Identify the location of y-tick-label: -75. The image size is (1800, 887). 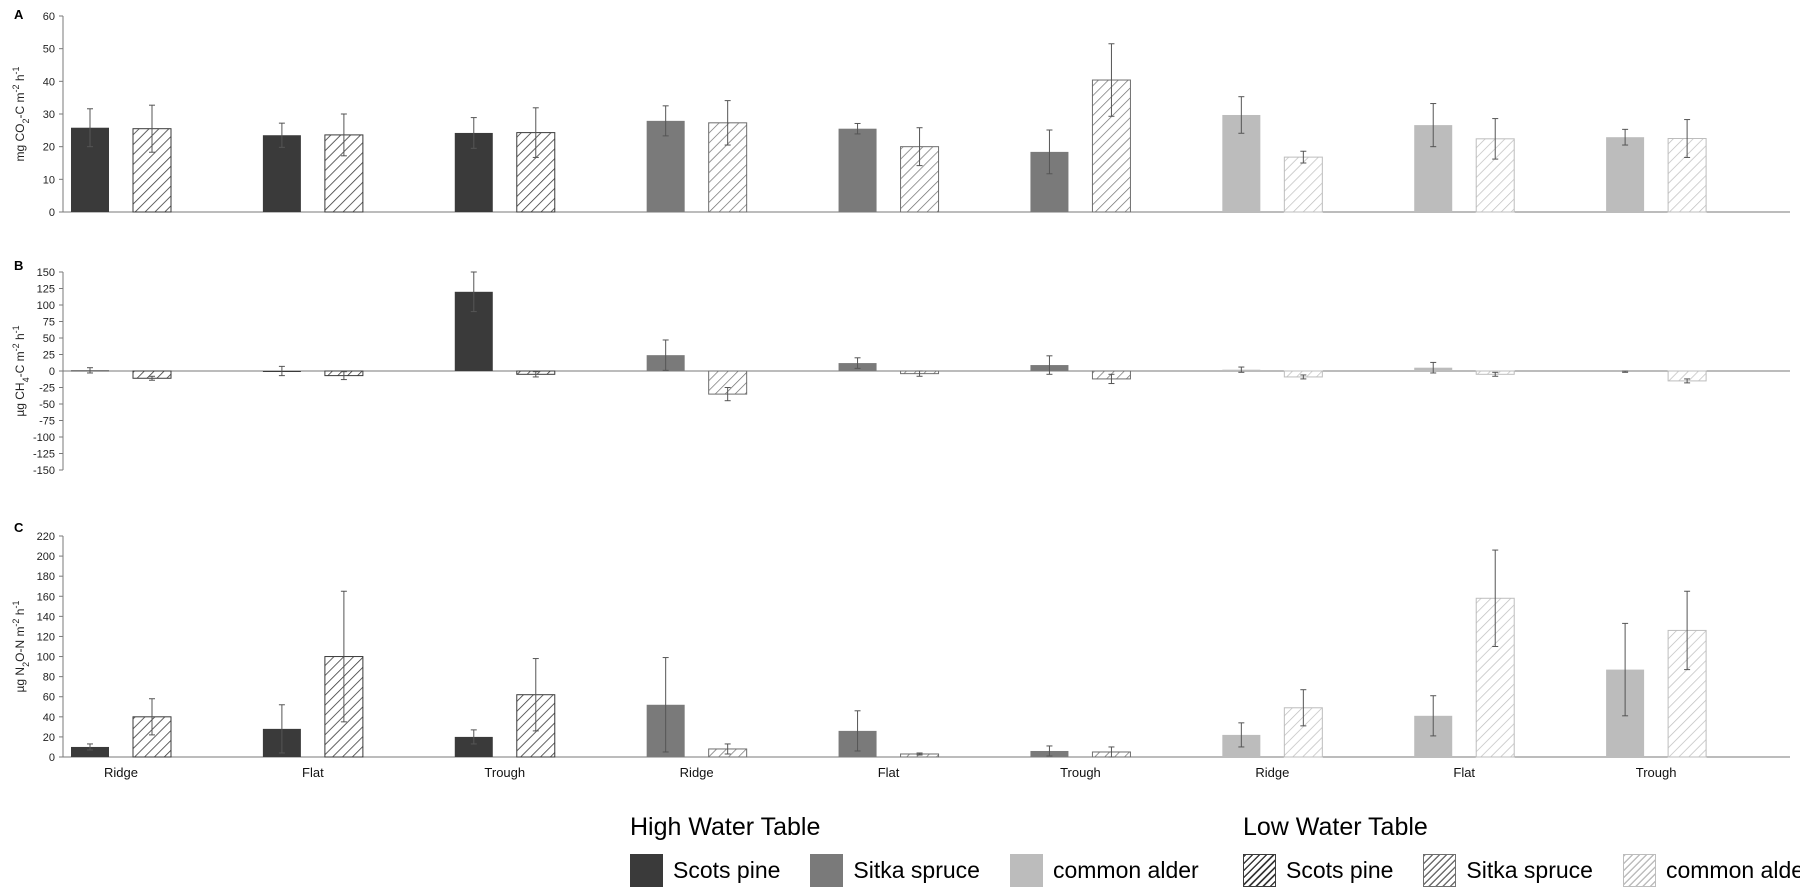
(47, 422).